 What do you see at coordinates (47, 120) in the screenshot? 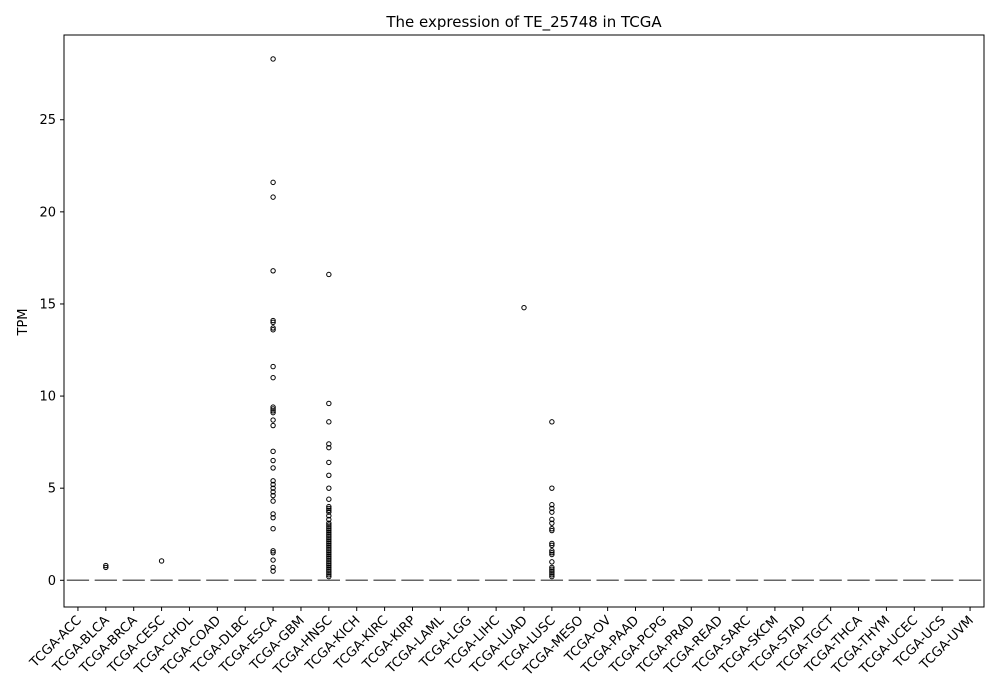
I see `y-tick-label: 25` at bounding box center [47, 120].